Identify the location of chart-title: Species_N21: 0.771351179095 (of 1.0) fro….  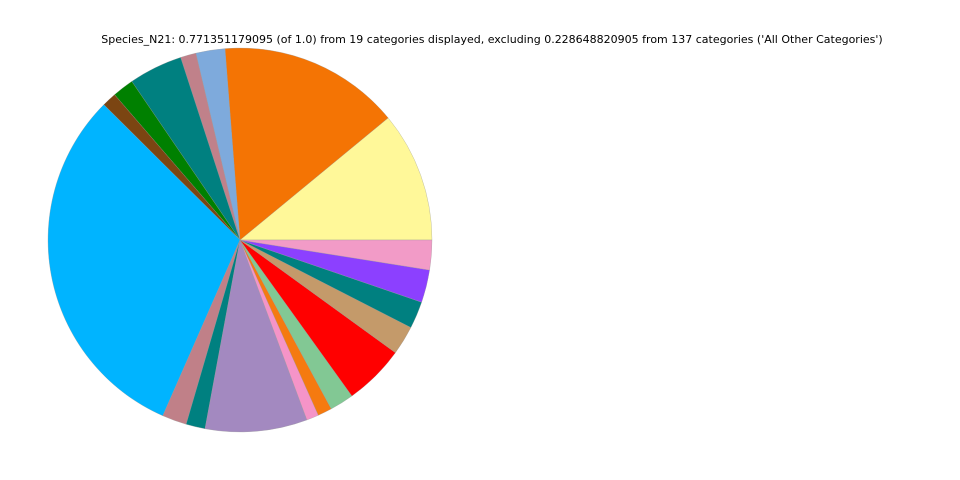
(491, 39).